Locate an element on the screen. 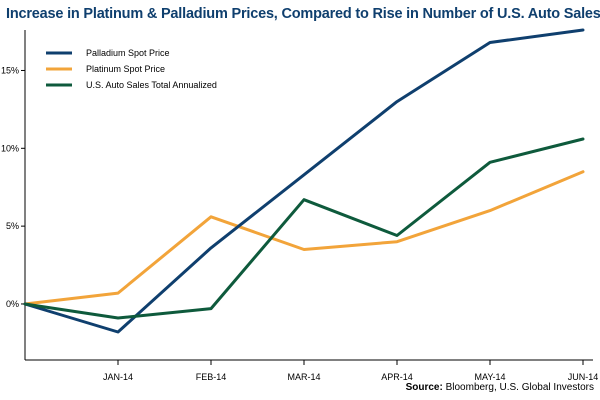 The height and width of the screenshot is (400, 600). y-axis-ticks: 0% 5% 10% 15% is located at coordinates (13, 187).